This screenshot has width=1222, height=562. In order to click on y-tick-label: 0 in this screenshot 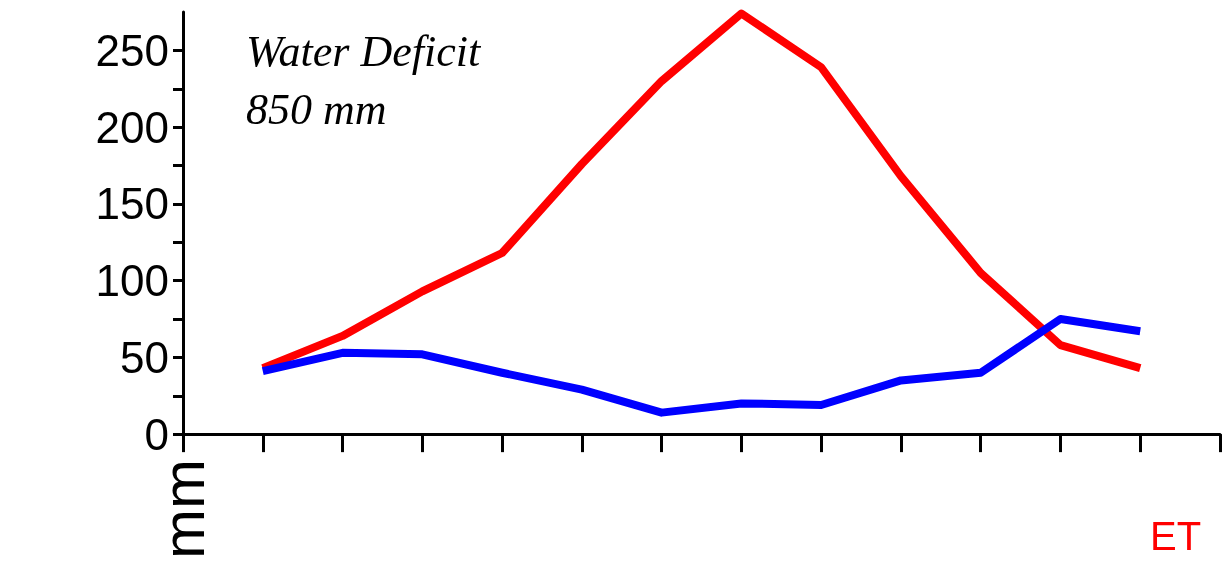, I will do `click(156, 434)`.